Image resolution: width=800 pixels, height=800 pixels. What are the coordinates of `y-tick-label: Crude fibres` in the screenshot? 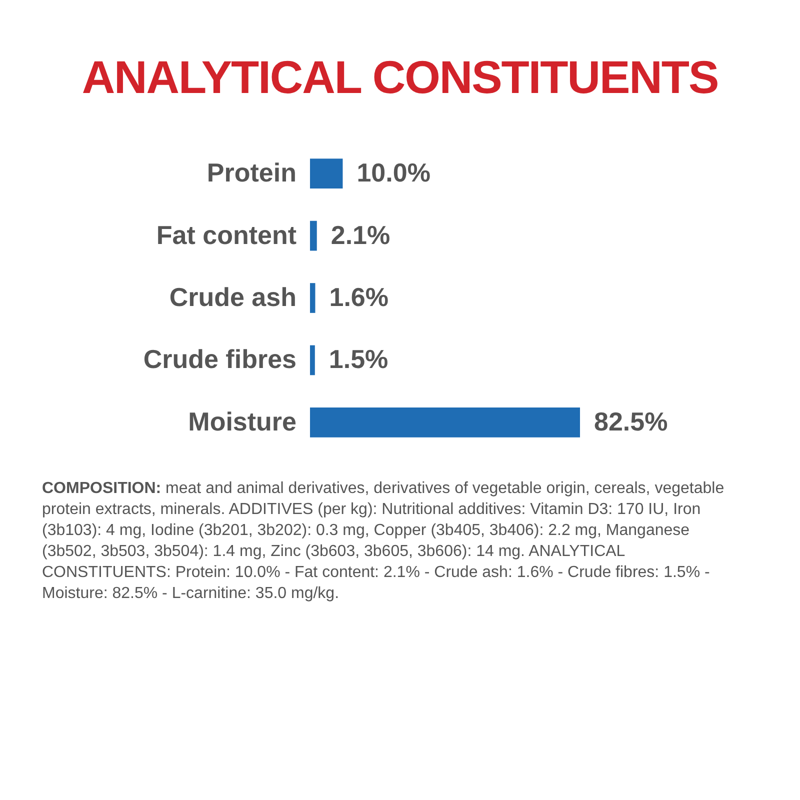 It's located at (219, 359).